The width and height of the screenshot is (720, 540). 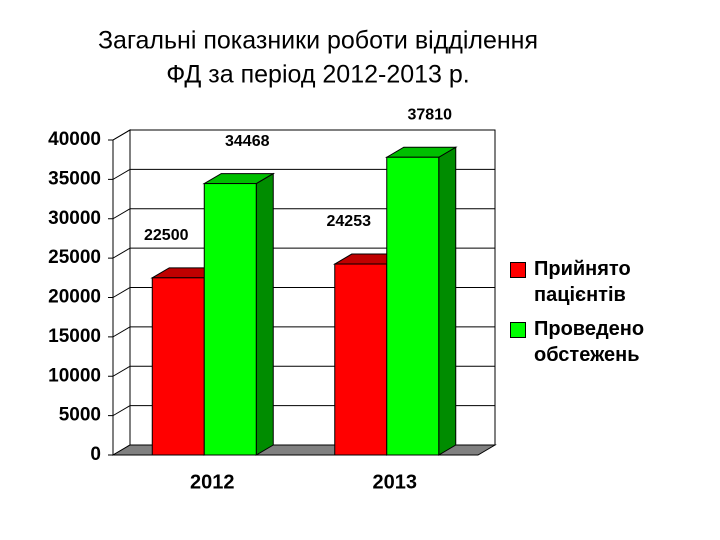 I want to click on chart-title: ФД за період 2012-2013 р., so click(x=318, y=75).